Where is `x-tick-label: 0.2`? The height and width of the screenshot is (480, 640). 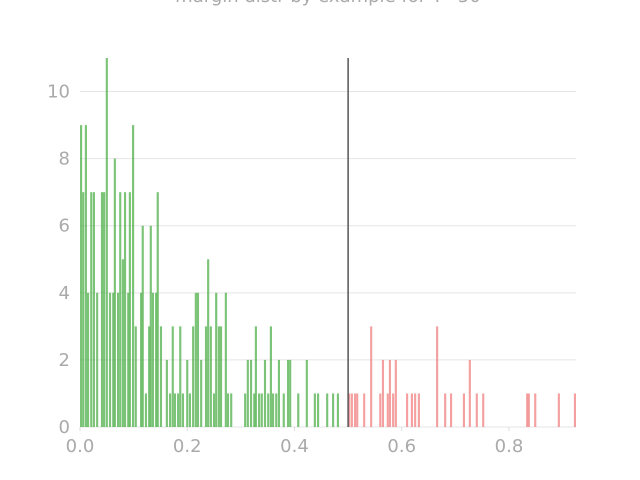 x-tick-label: 0.2 is located at coordinates (187, 446).